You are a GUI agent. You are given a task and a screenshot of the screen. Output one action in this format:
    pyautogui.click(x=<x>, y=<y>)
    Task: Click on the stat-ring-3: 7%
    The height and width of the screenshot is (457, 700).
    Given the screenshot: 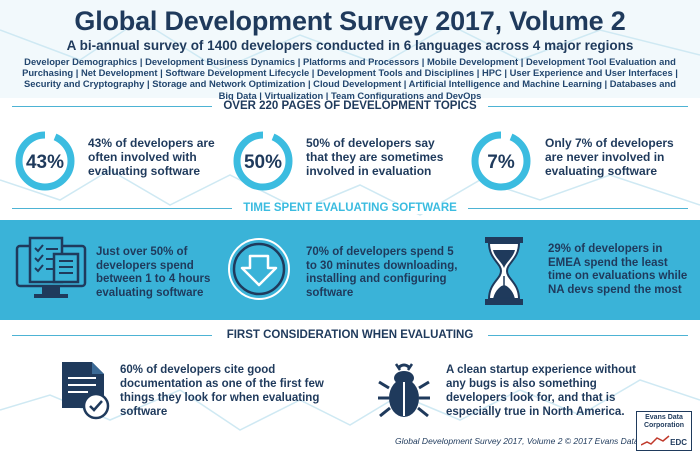 What is the action you would take?
    pyautogui.click(x=501, y=161)
    